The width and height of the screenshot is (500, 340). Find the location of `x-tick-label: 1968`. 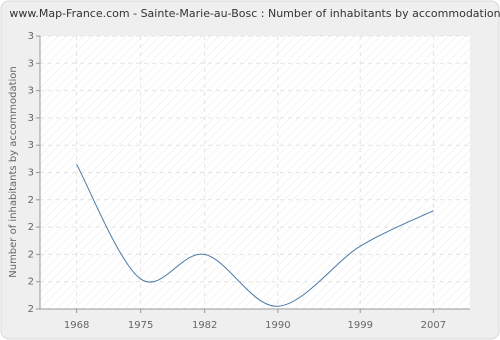

x-tick-label: 1968 is located at coordinates (76, 325).